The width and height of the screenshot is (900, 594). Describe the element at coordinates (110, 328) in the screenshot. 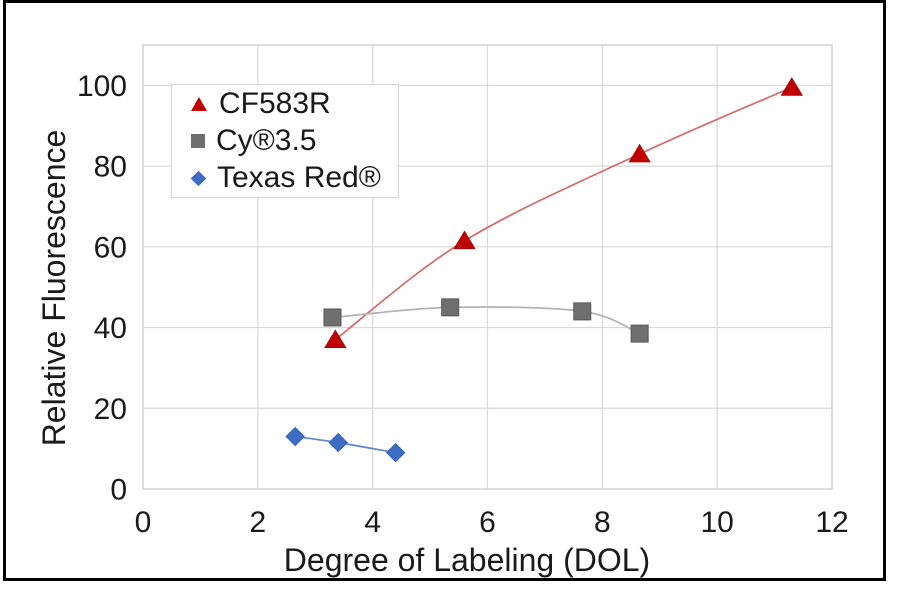

I see `y-tick-label: 40` at that location.